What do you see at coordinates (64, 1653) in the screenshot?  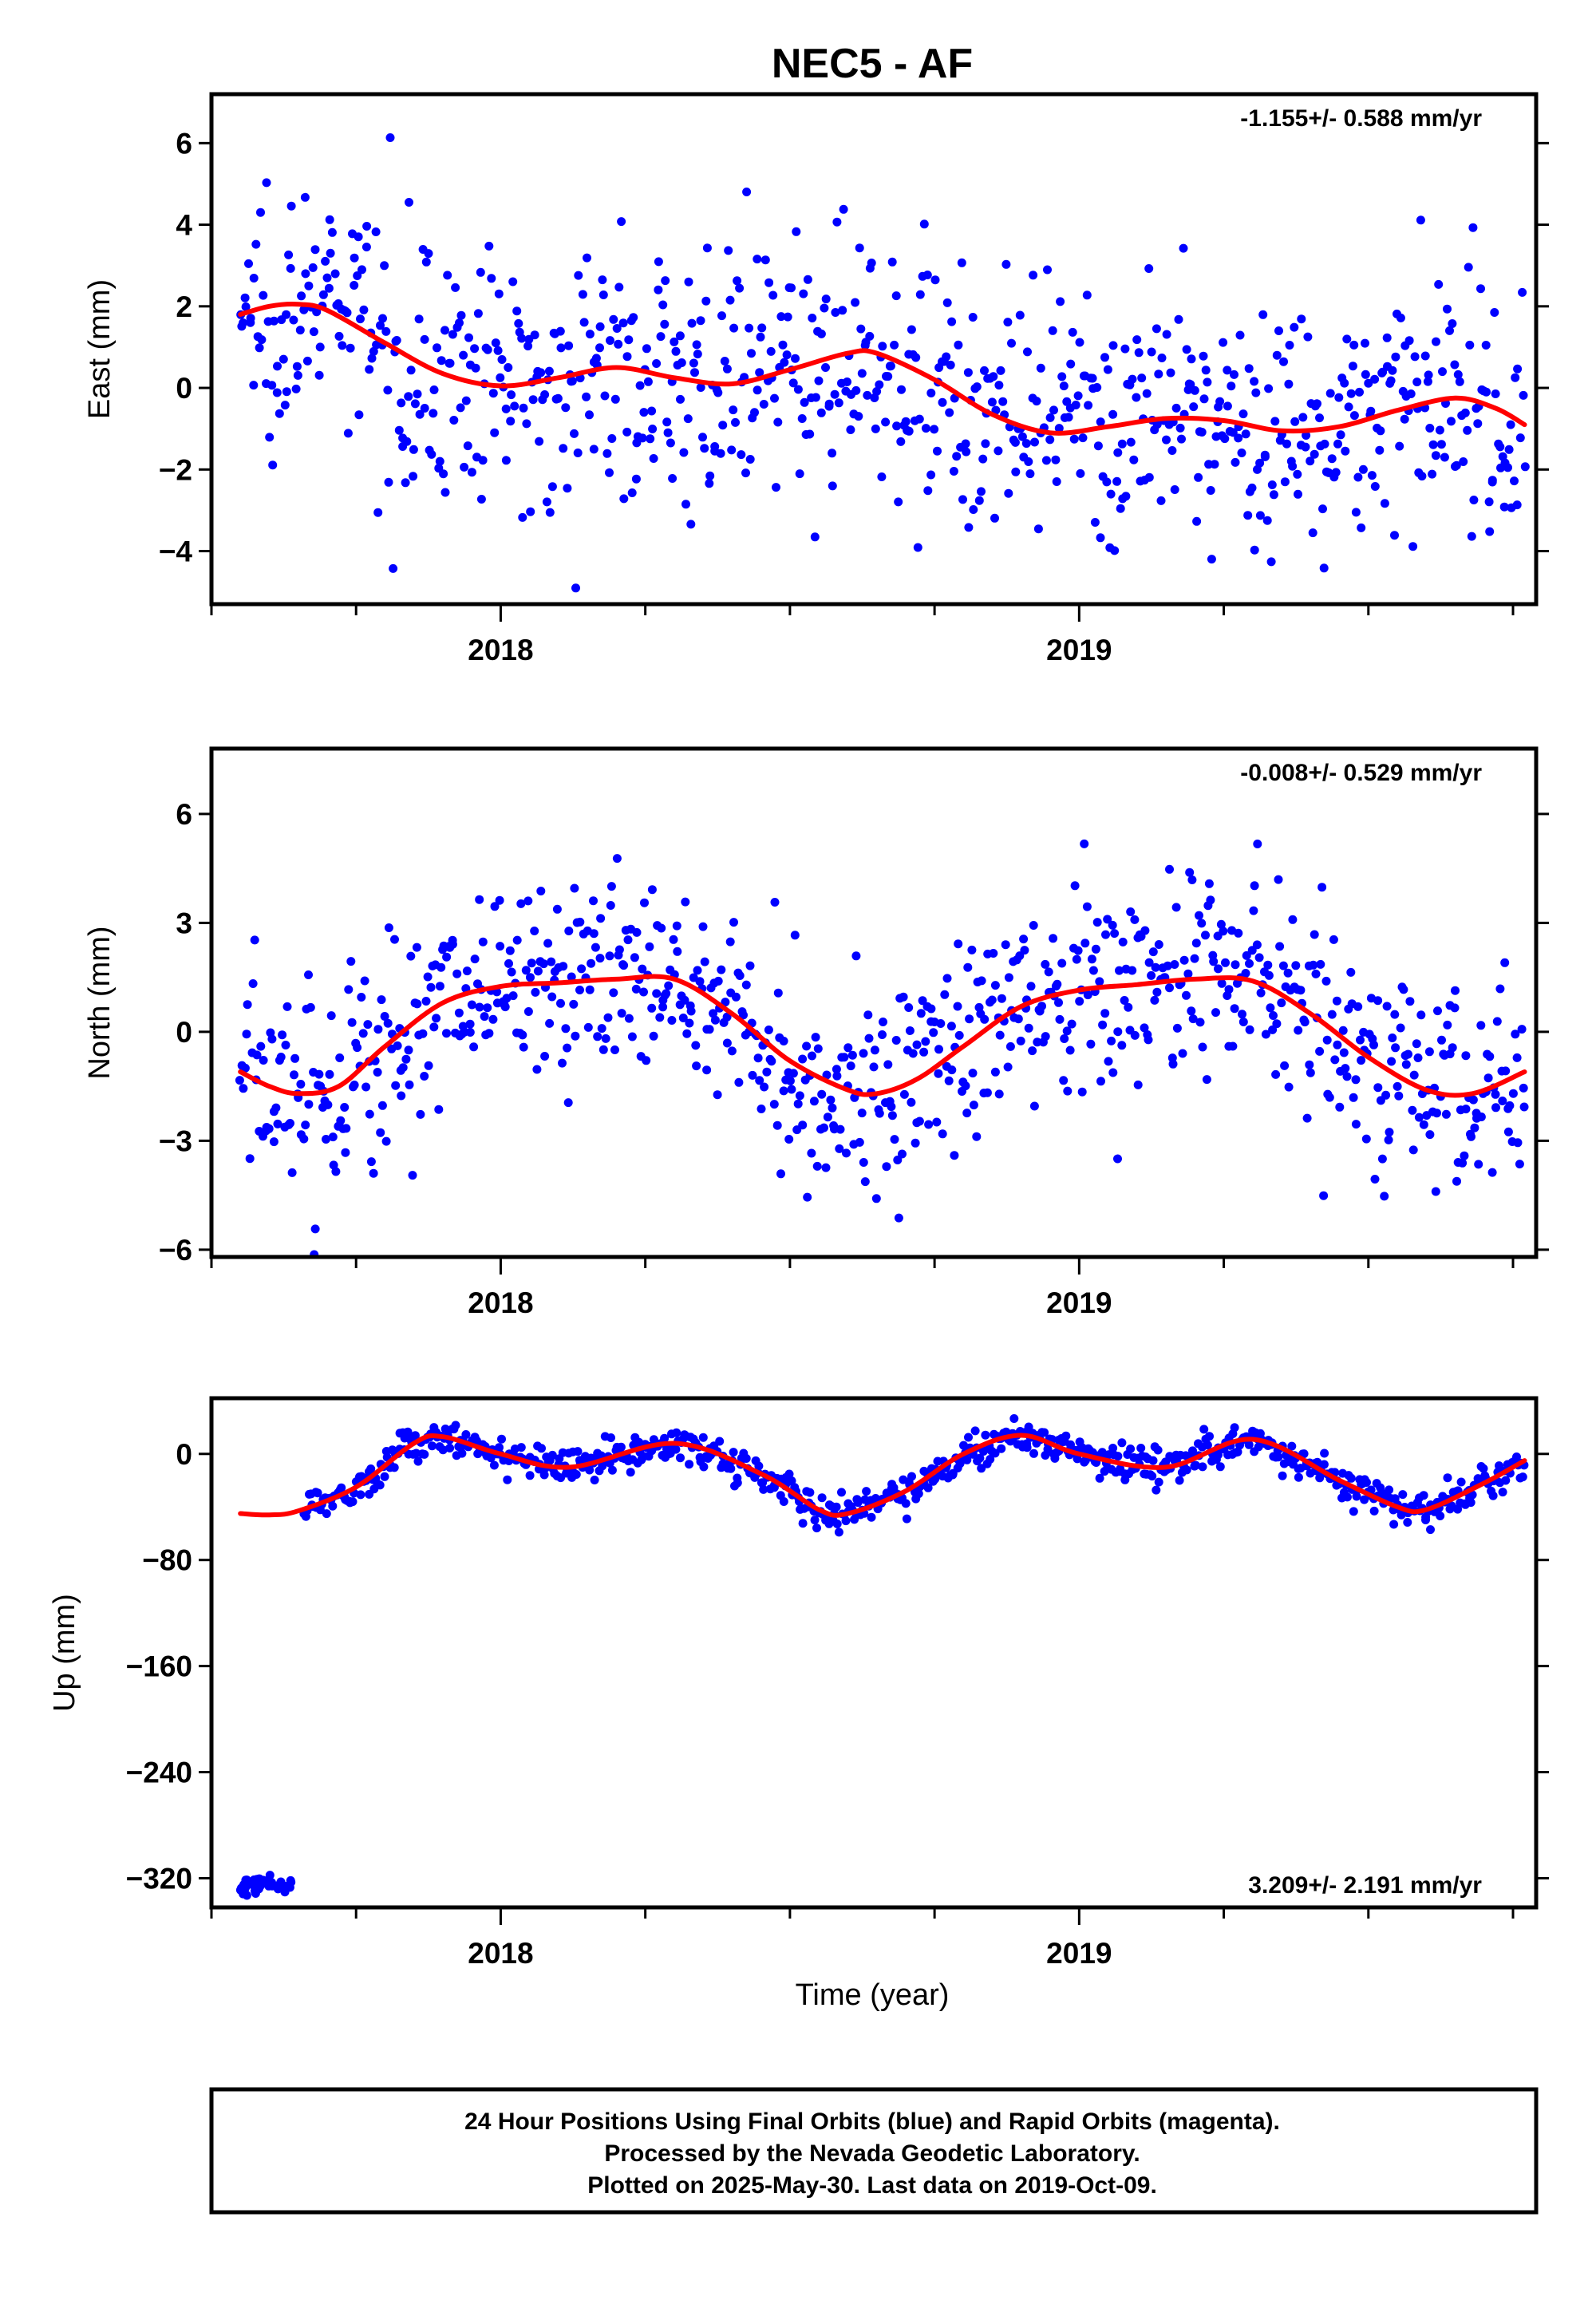 I see `y-axis-label: Up (mm)` at bounding box center [64, 1653].